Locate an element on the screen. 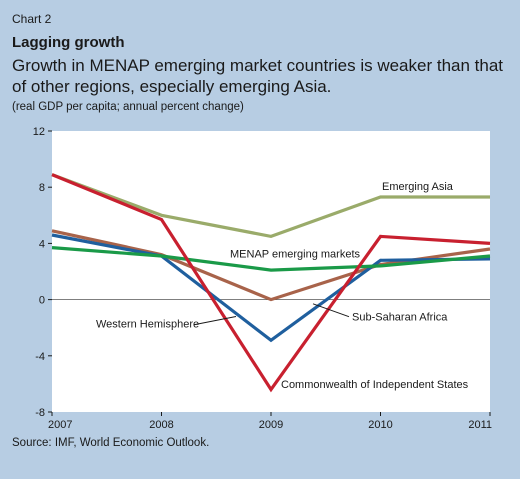 This screenshot has width=520, height=479. series-line-menap is located at coordinates (271, 259).